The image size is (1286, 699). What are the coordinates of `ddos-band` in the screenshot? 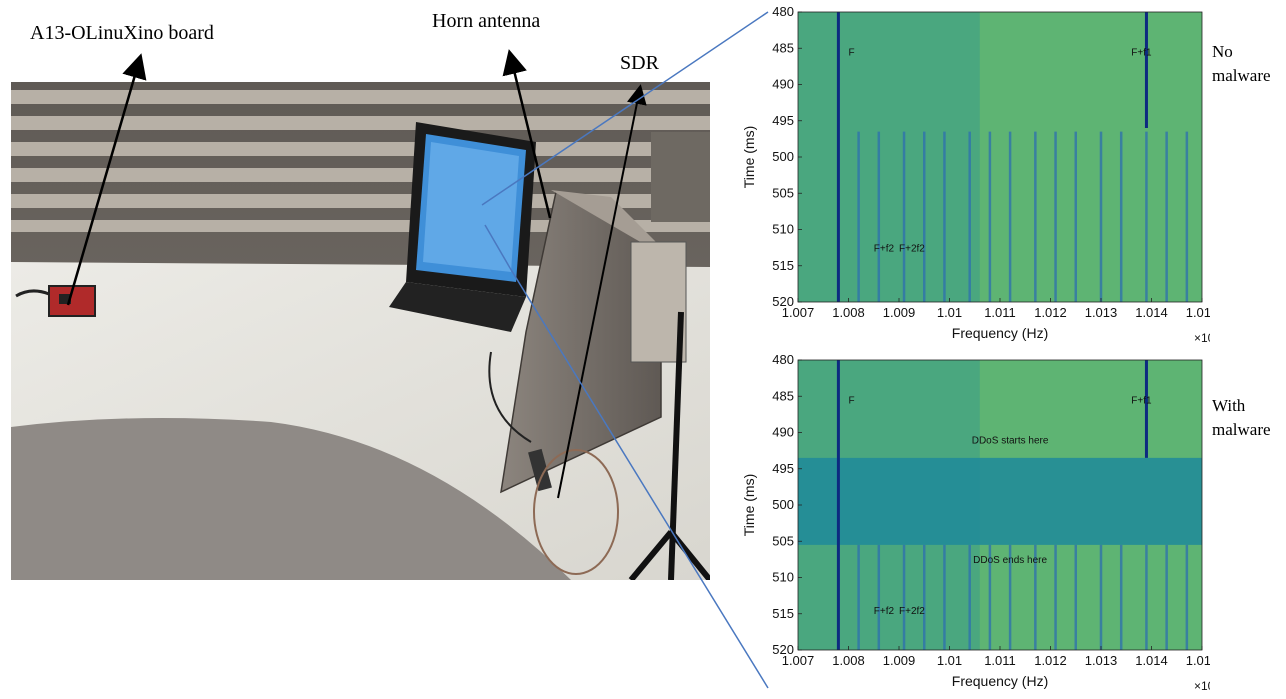 It's located at (1000, 501).